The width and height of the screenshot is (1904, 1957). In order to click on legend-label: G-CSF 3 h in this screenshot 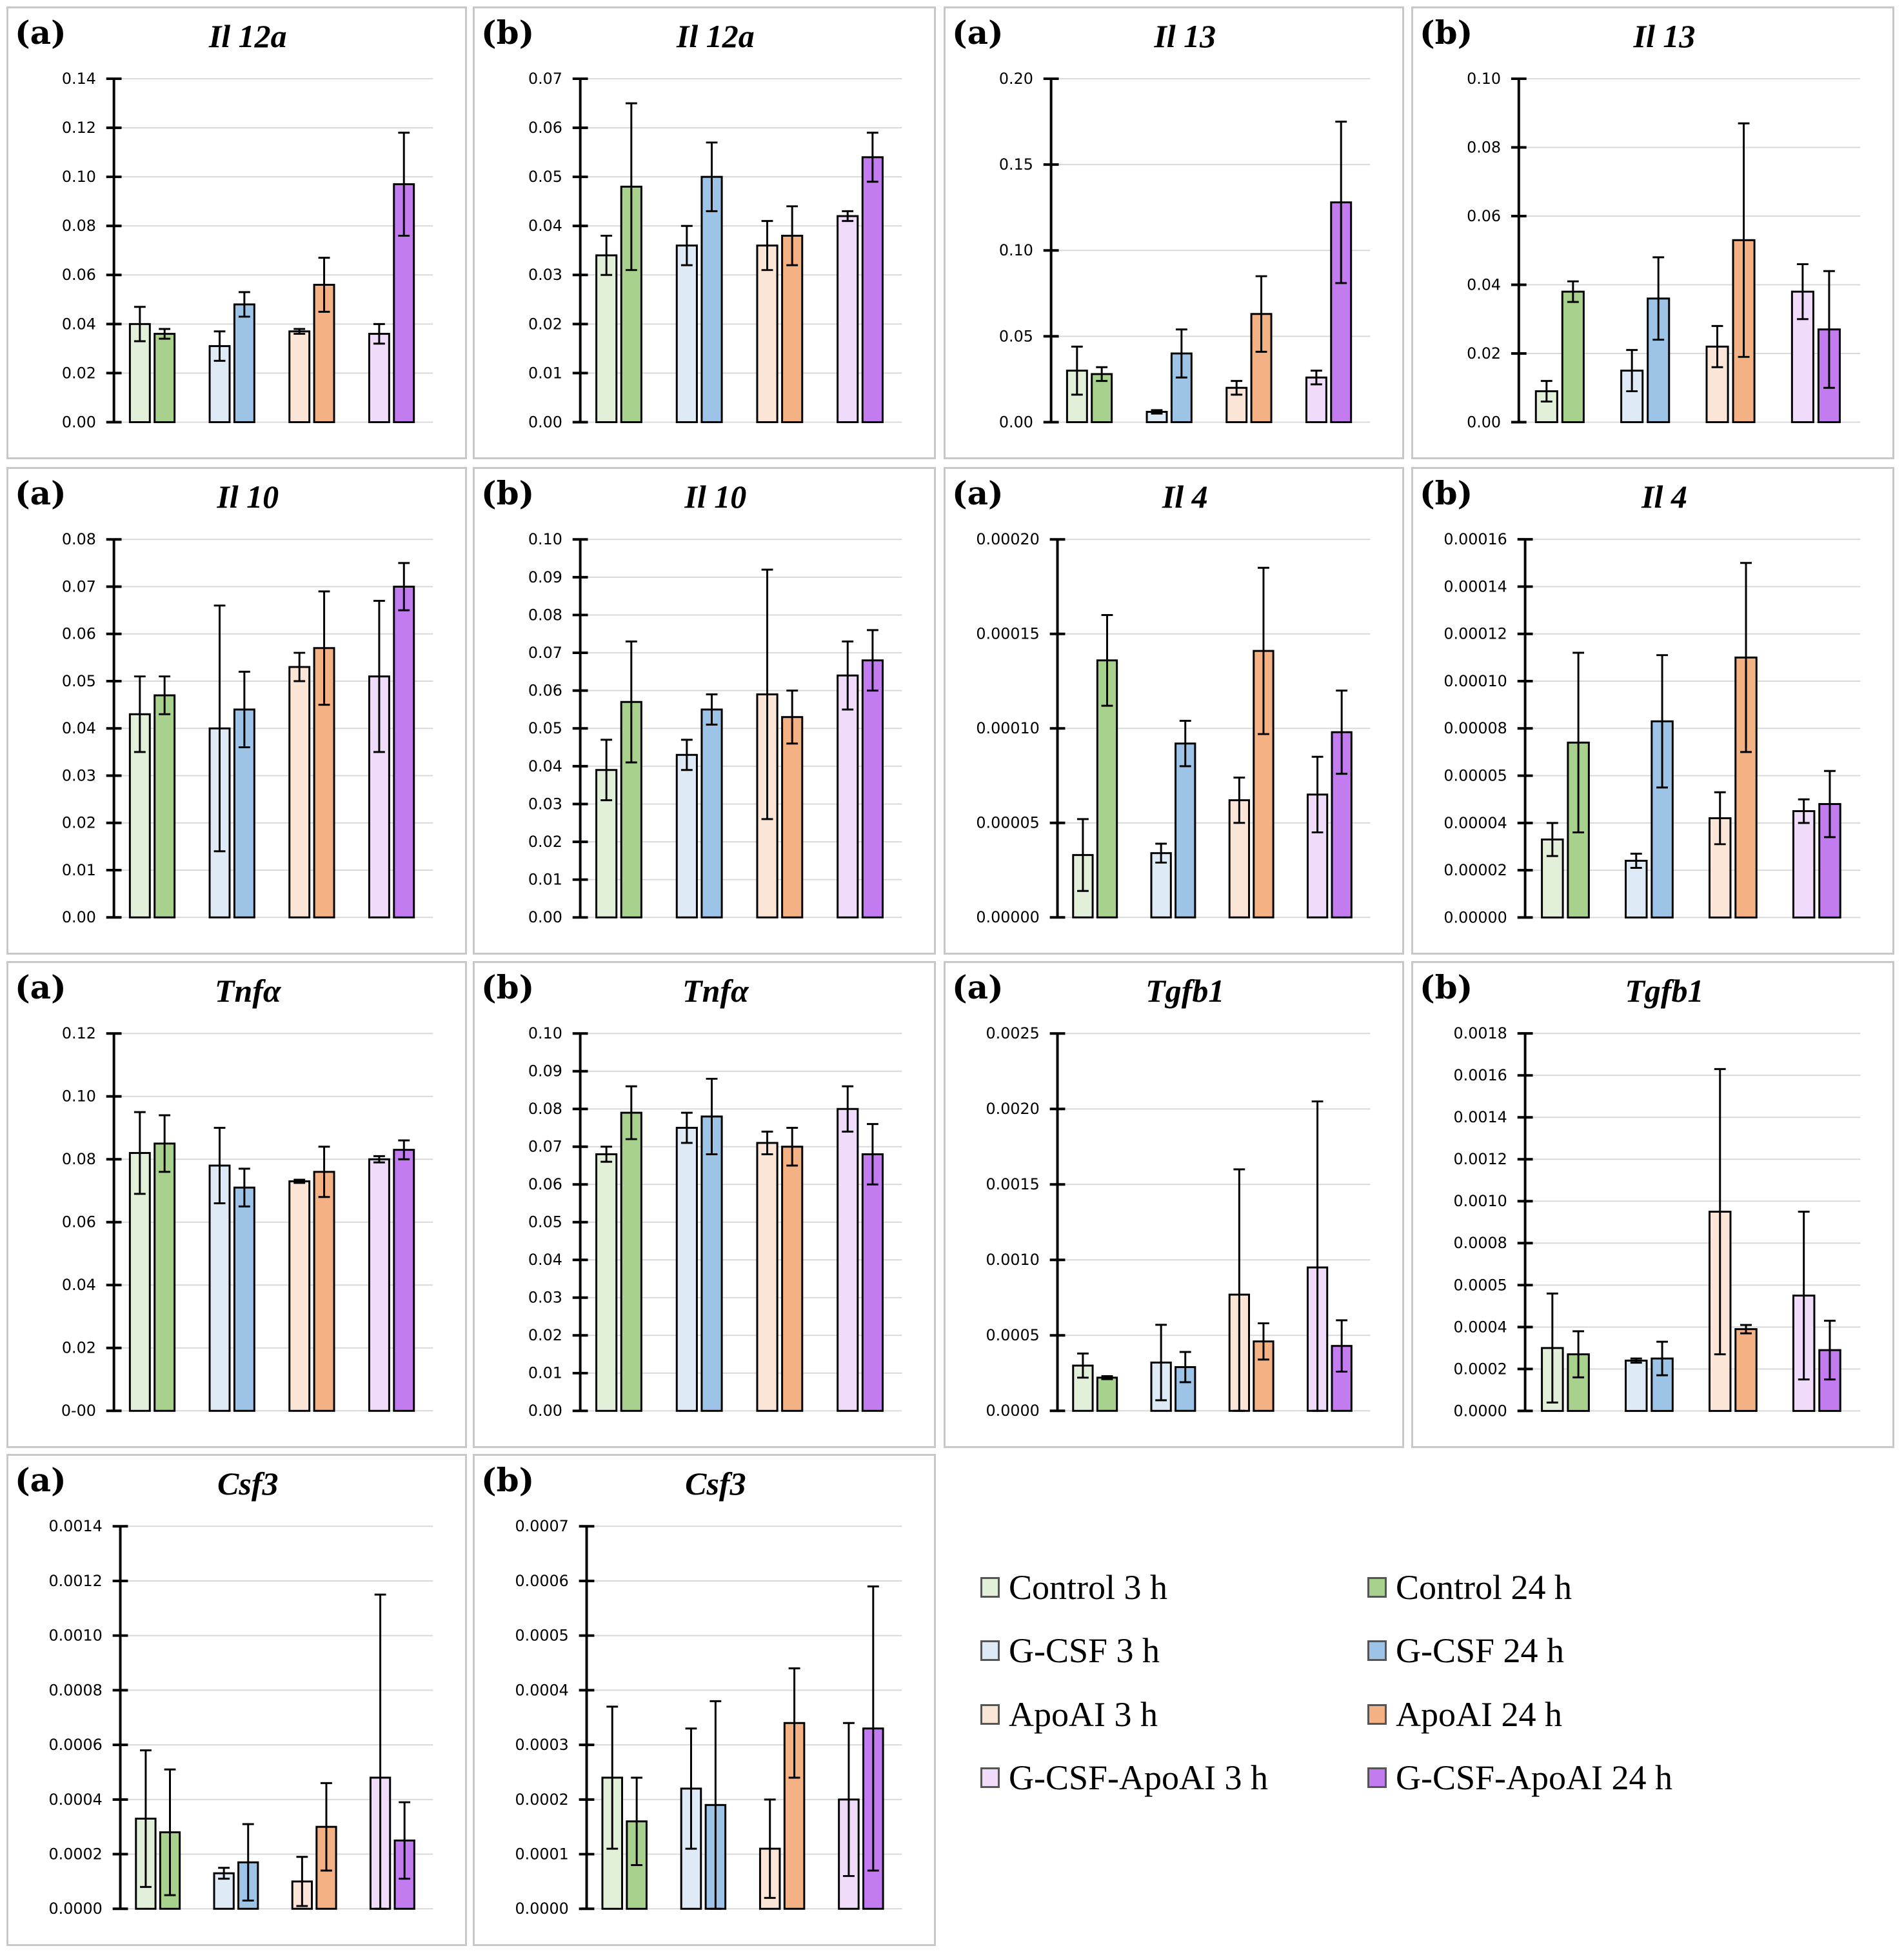, I will do `click(1084, 1650)`.